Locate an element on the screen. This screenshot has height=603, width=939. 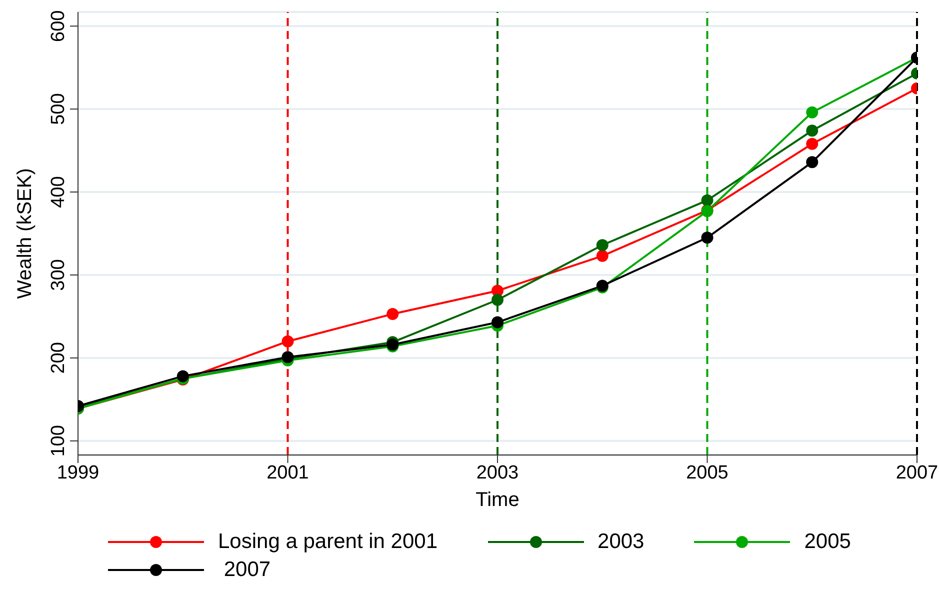
legend-label: Losing a parent in 2001 is located at coordinates (328, 542).